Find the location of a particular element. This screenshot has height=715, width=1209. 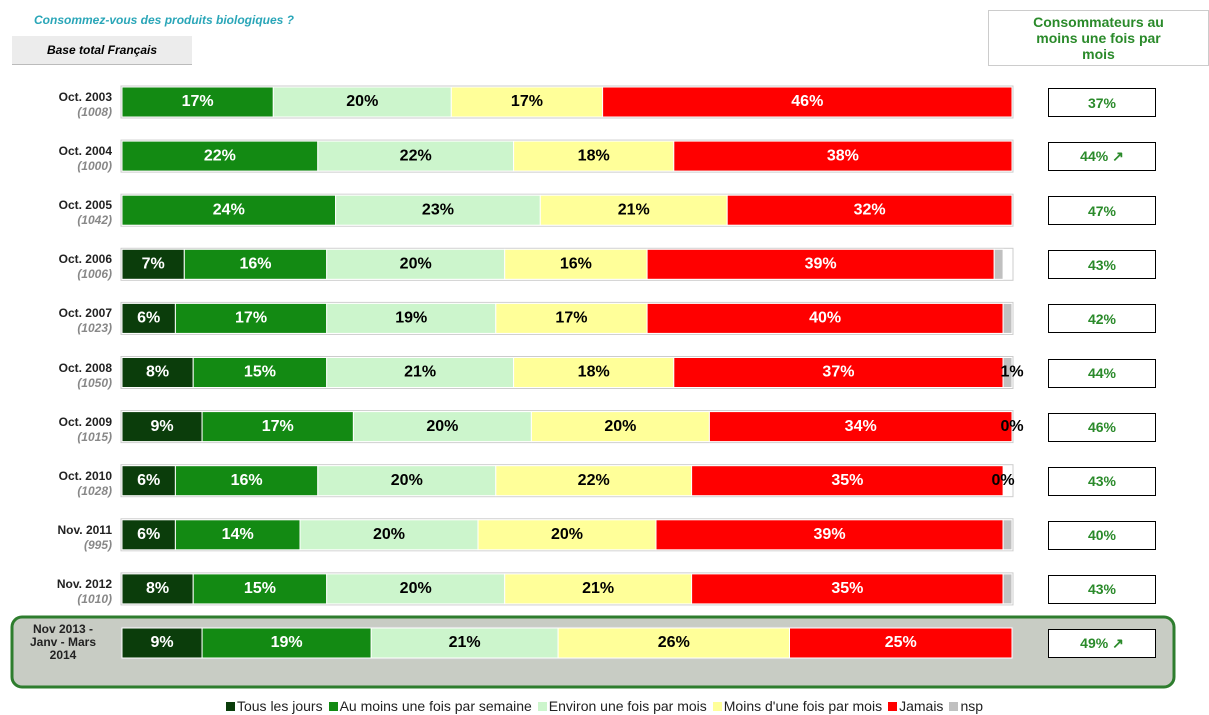

legend-label: Jamais is located at coordinates (921, 706).